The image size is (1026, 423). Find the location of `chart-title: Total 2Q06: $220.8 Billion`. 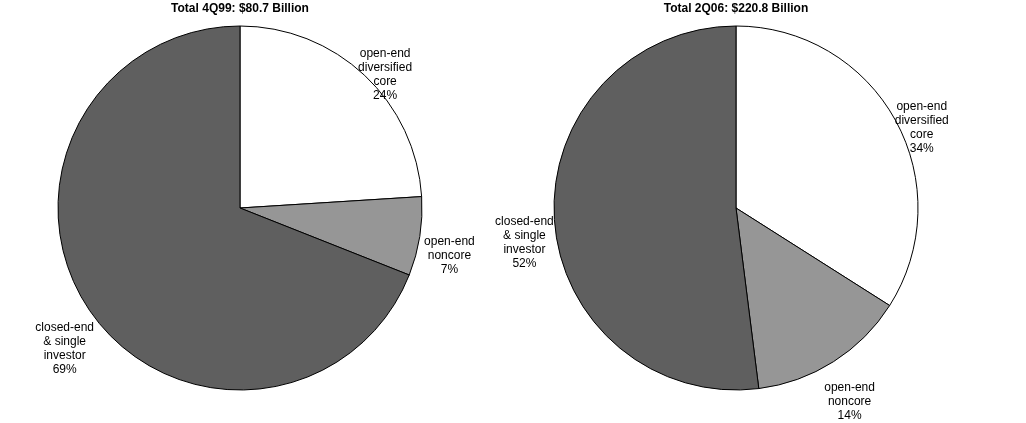

chart-title: Total 2Q06: $220.8 Billion is located at coordinates (736, 8).